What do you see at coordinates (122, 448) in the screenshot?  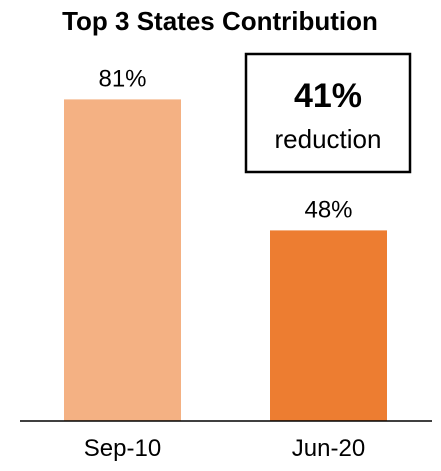 I see `x-tick-label-sep-10: Sep-10` at bounding box center [122, 448].